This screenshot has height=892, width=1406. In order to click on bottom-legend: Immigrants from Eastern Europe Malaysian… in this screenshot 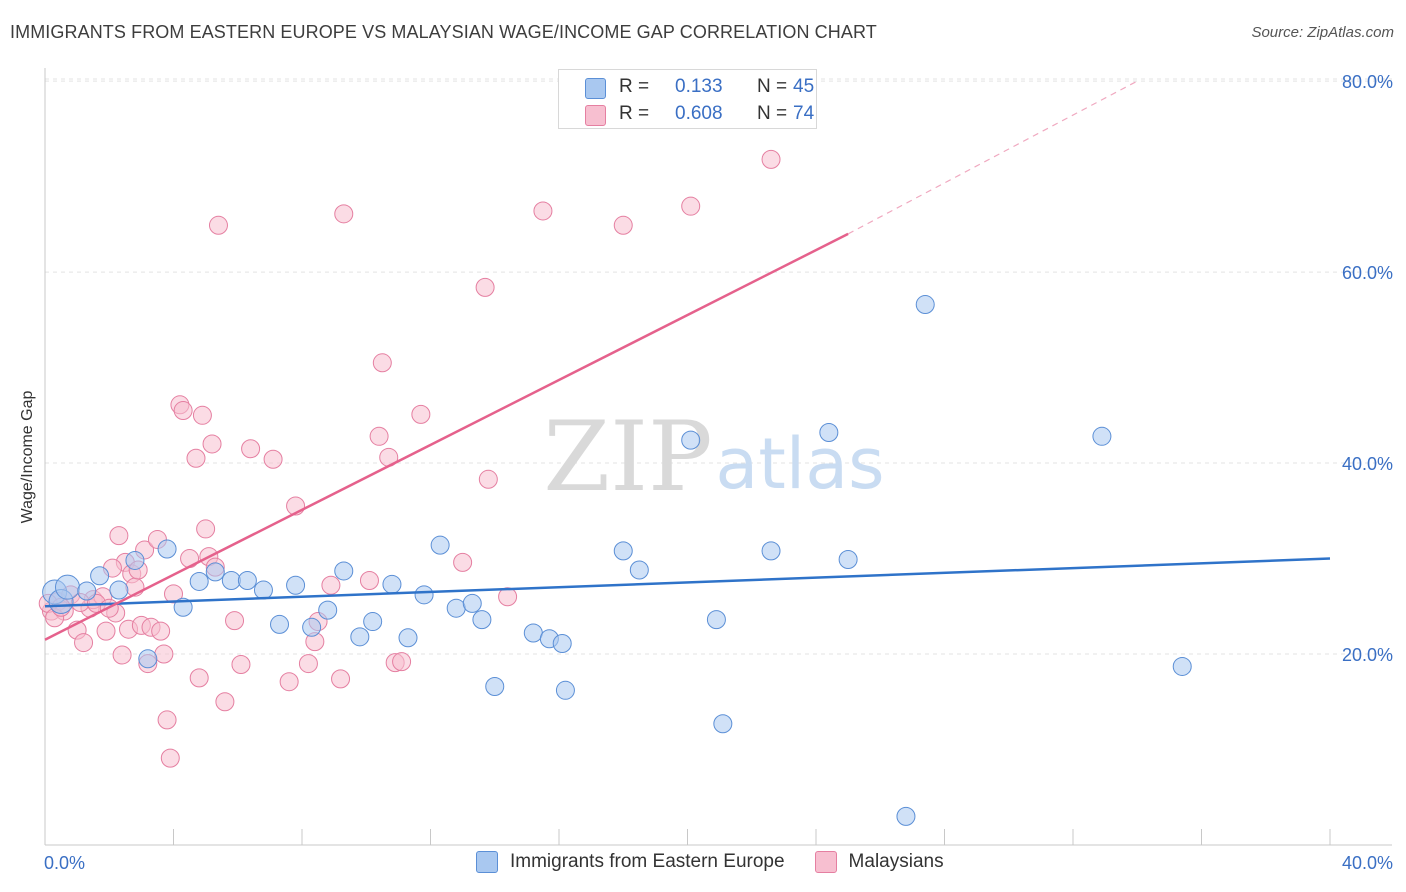, I will do `click(725, 862)`.